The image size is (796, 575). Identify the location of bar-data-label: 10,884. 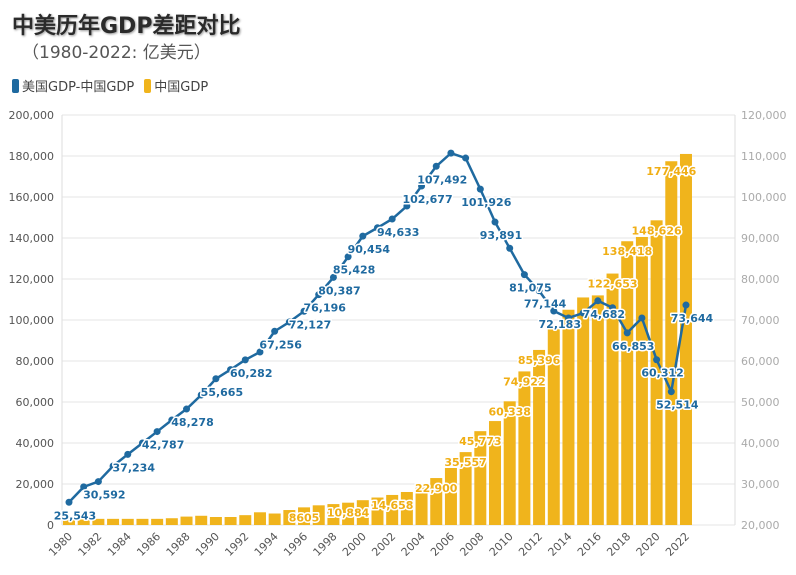
(348, 513).